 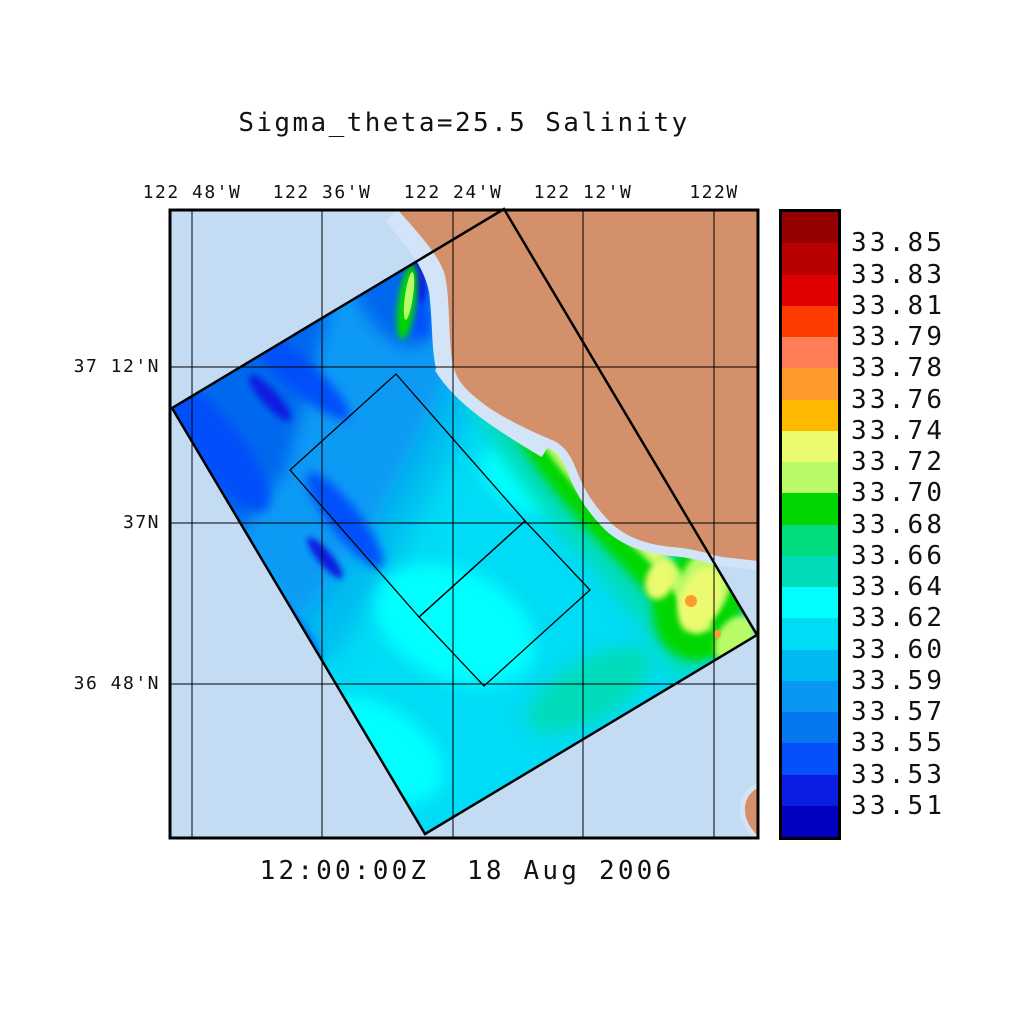 What do you see at coordinates (714, 192) in the screenshot?
I see `x-tick-label: 122W` at bounding box center [714, 192].